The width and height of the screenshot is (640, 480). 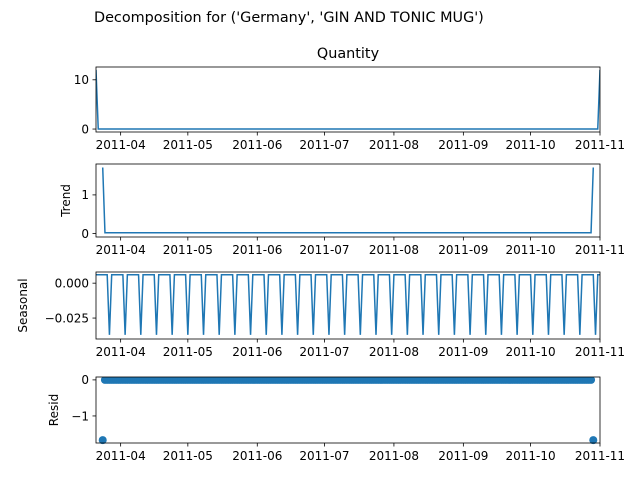 What do you see at coordinates (81, 80) in the screenshot?
I see `y-tick-label: 10` at bounding box center [81, 80].